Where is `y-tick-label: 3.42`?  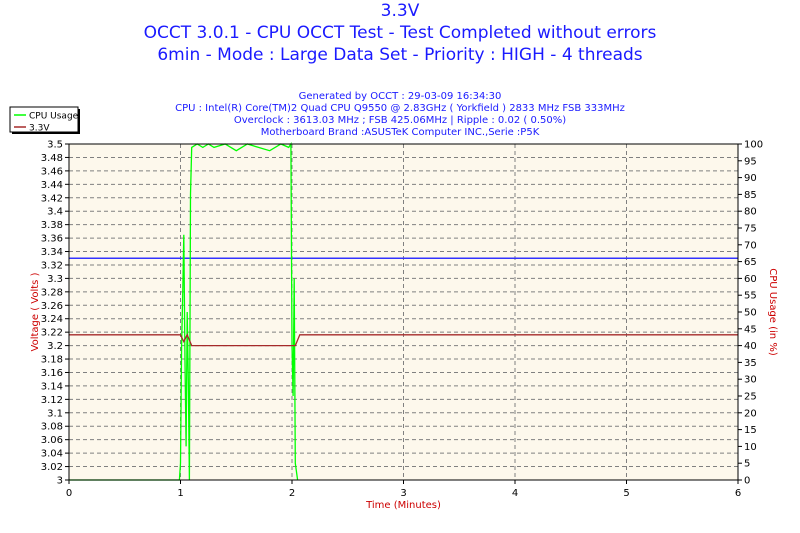
y-tick-label: 3.42 is located at coordinates (52, 198).